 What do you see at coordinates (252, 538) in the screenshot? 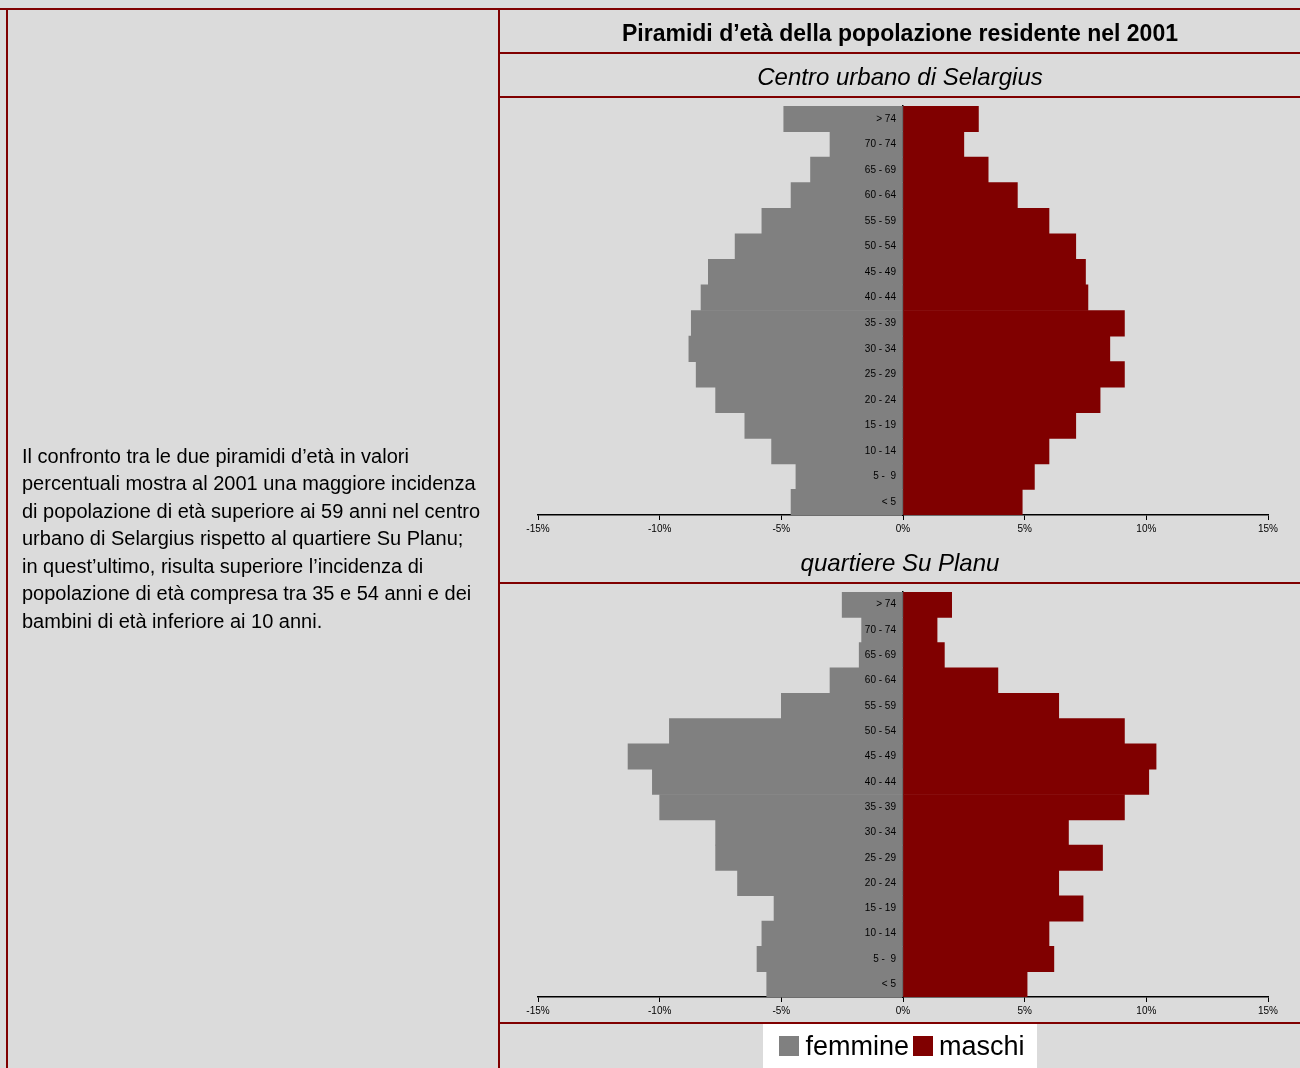
I see `text: Il confronto tra le due piramidi d’età in valori percentuali mostra al 2001 una maggiore incidenza di popolazione di età superiore ai 59 anni nel centro urbano di Selargius rispetto al quartiere Su Planu; in quest’ultimo, risulta superiore l’incidenza di popolazione di età compresa tra 35 e 54 anni e dei bambini di età inferiore ai 10 anni.` at bounding box center [252, 538].